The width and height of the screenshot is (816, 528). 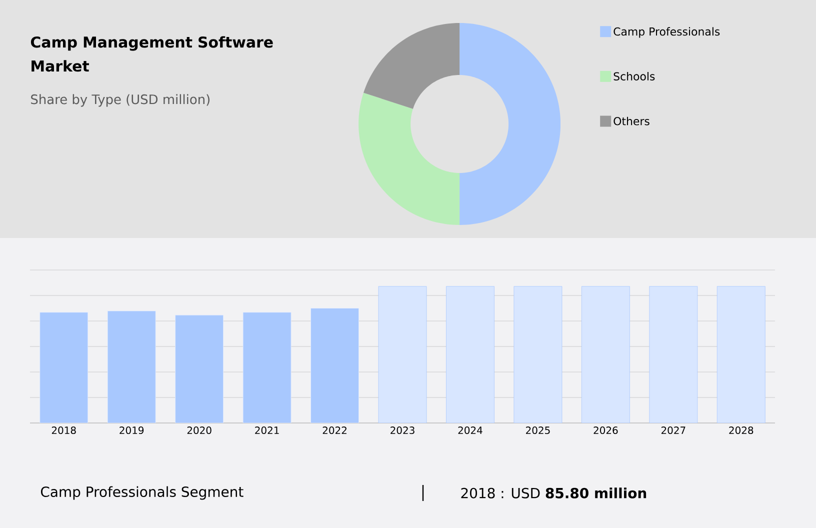 What do you see at coordinates (470, 430) in the screenshot?
I see `x-tick-label: 2024` at bounding box center [470, 430].